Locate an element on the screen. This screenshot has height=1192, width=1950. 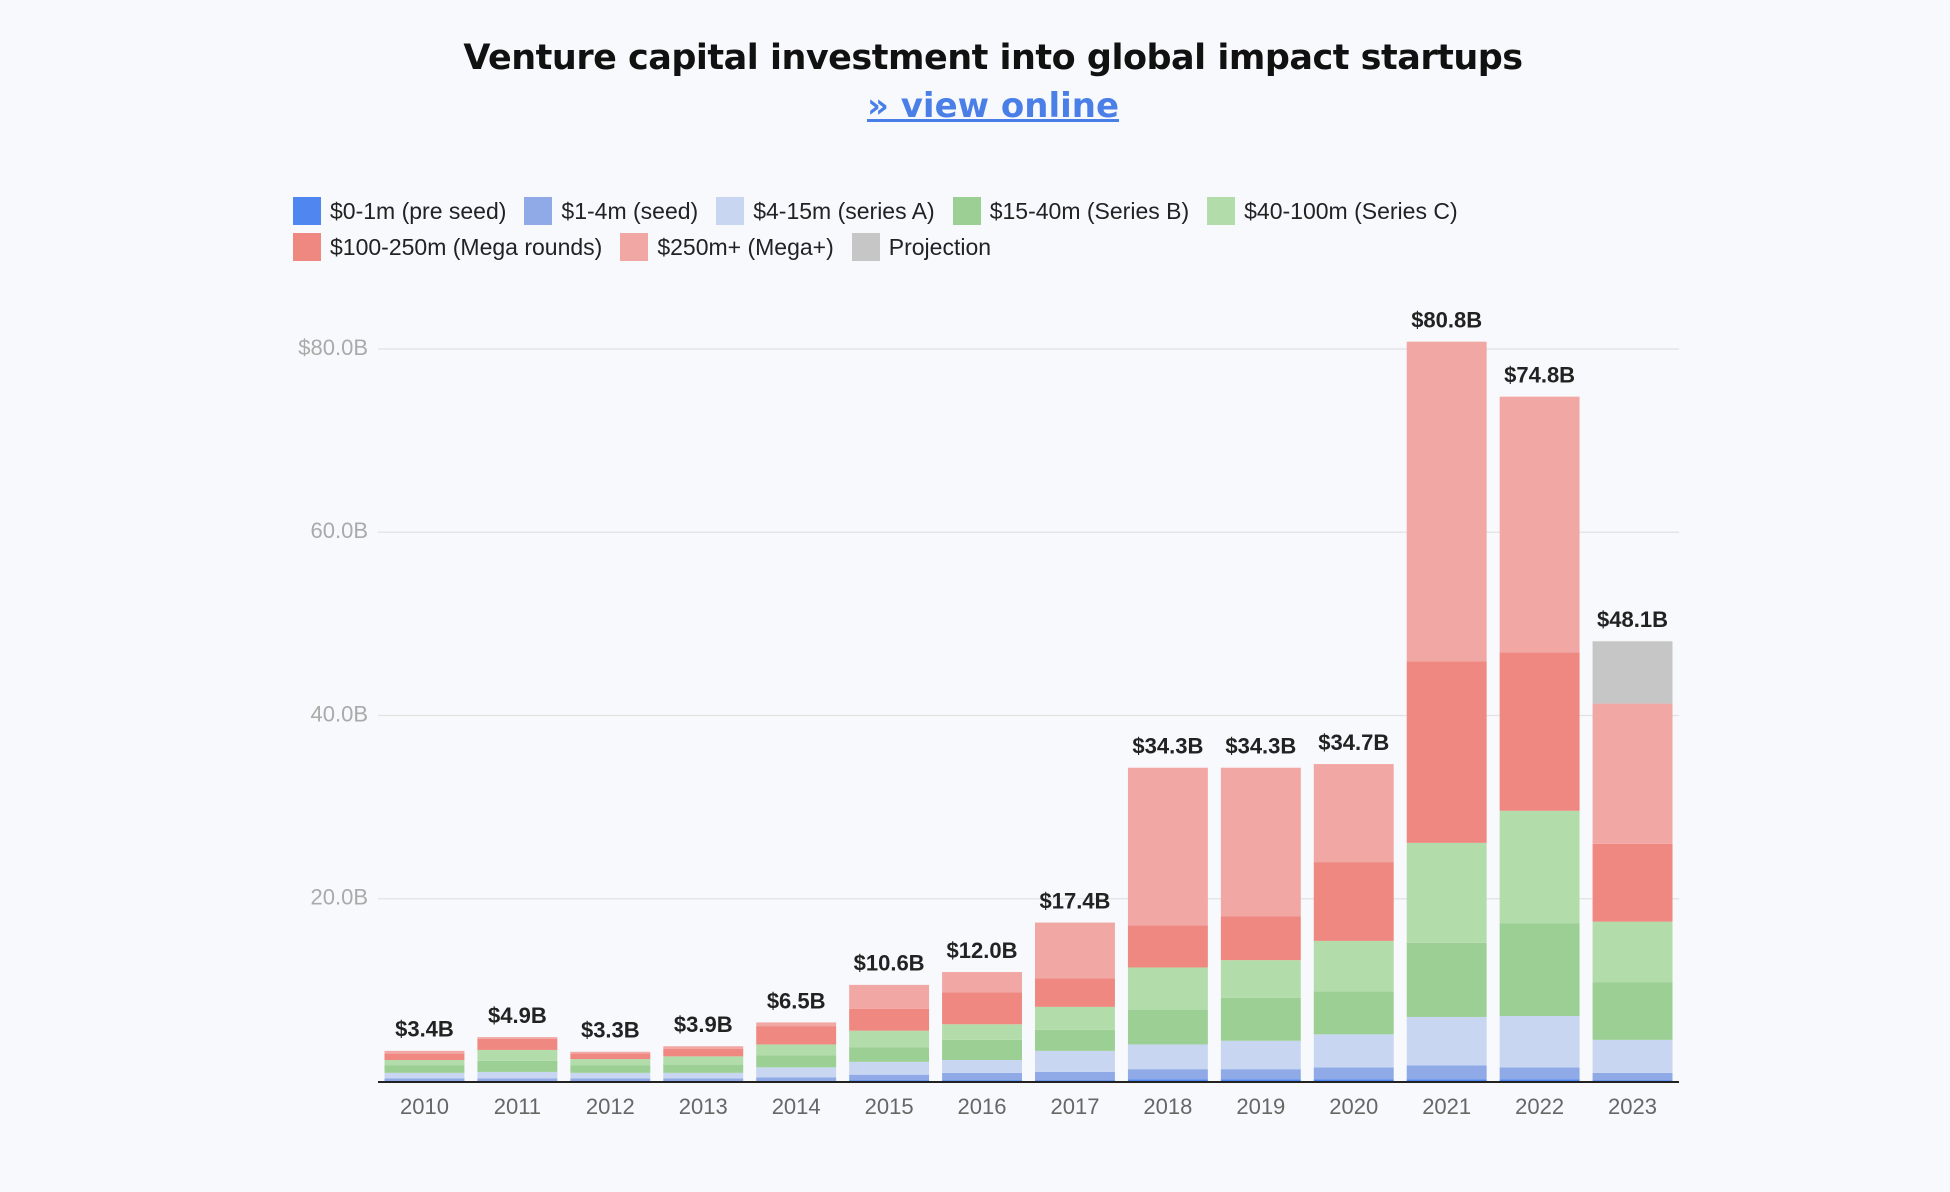
y-tick-label: 20.0B is located at coordinates (340, 897).